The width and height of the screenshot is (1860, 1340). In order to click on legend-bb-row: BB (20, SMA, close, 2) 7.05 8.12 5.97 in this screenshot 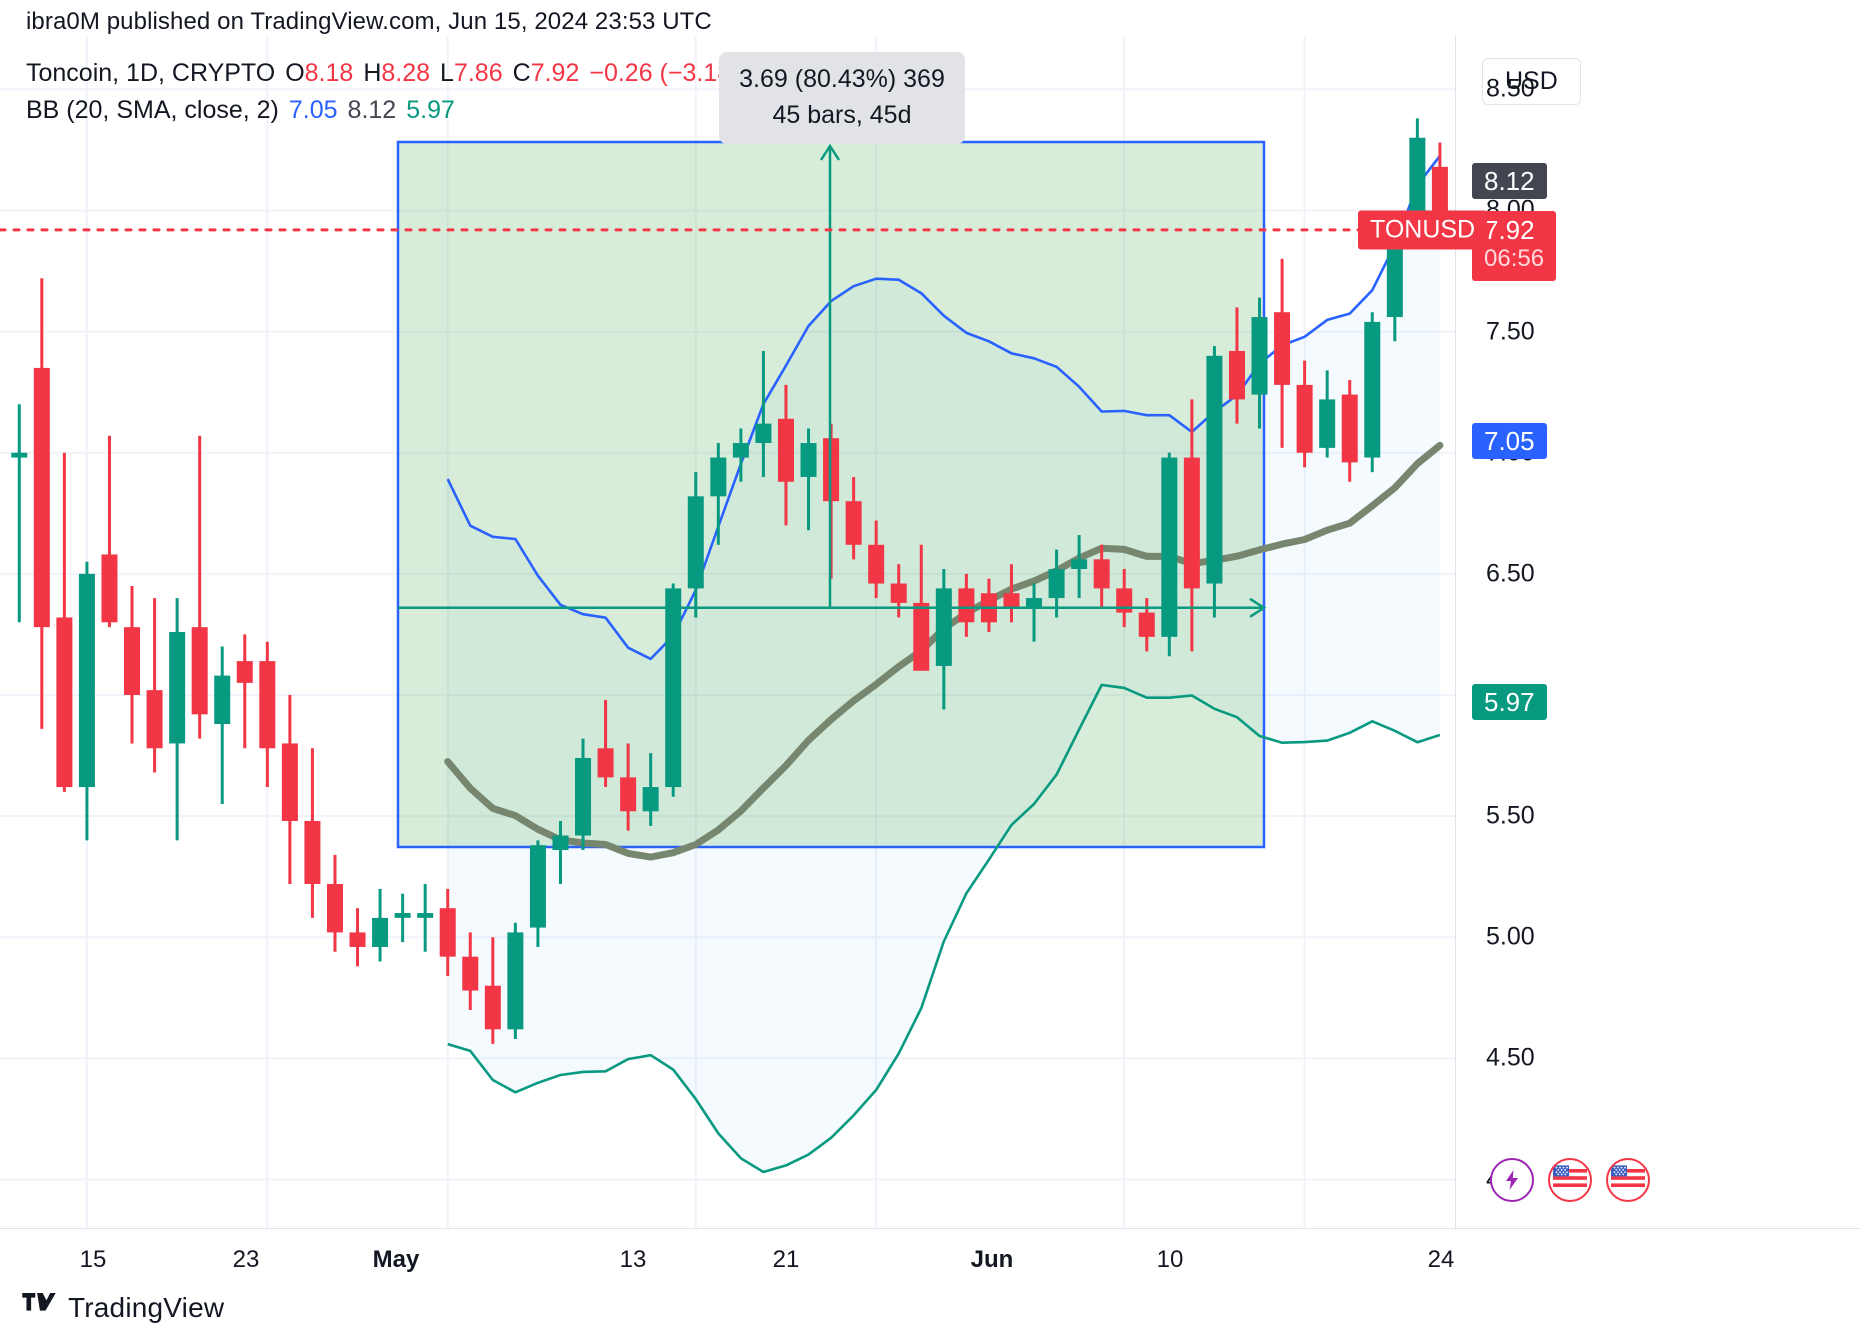, I will do `click(394, 110)`.